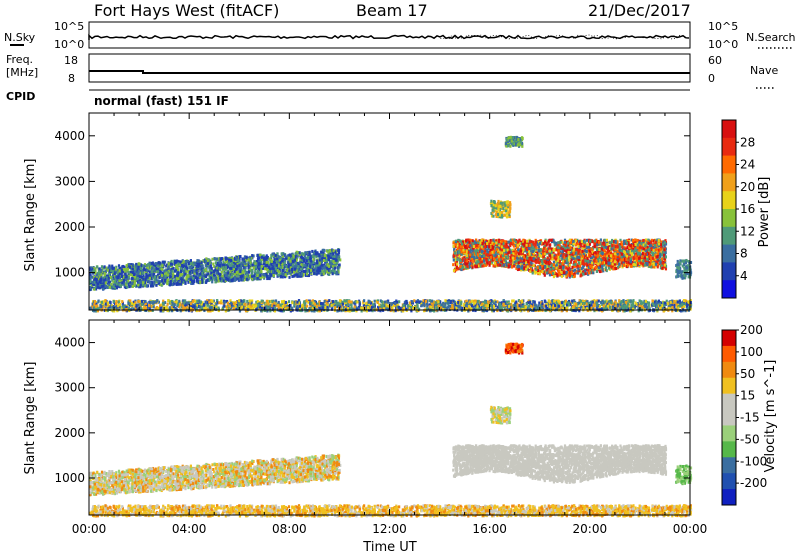 This screenshot has width=800, height=554. Describe the element at coordinates (723, 26) in the screenshot. I see `noise-tick-top-right: 10^5` at that location.